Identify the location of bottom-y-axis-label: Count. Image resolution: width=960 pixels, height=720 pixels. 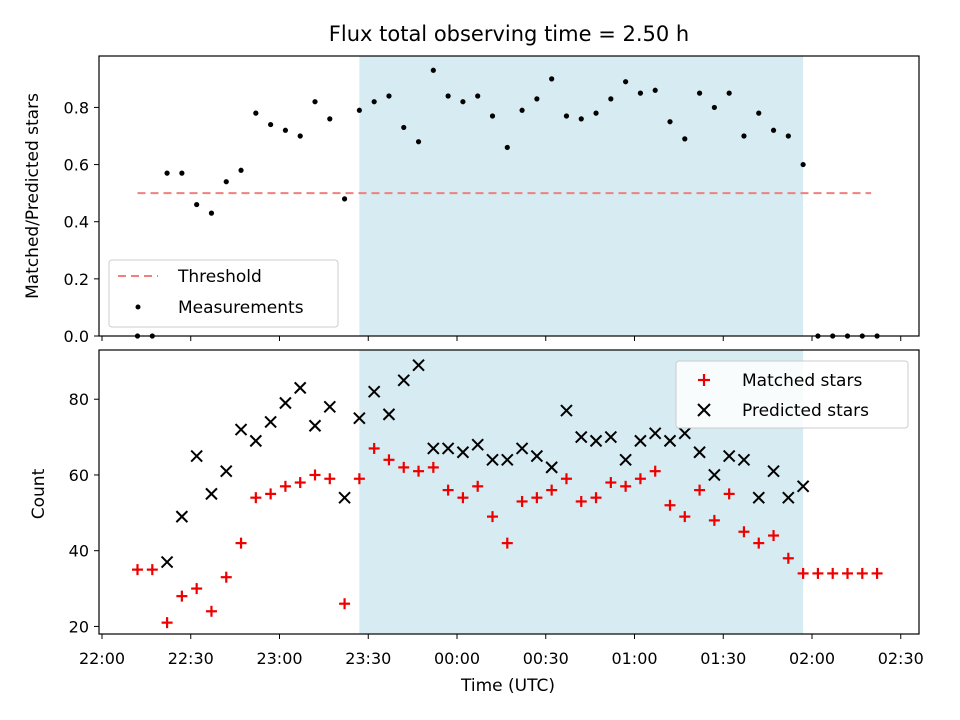
(39, 493).